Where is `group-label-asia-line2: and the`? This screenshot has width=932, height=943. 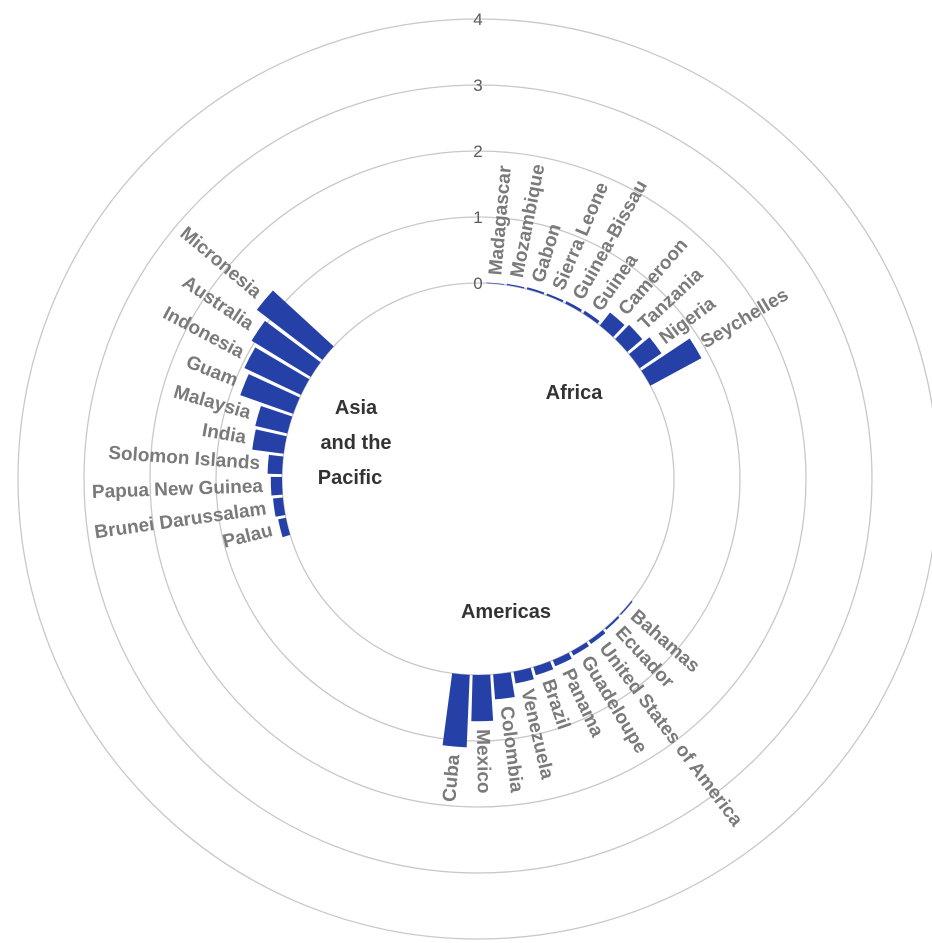
group-label-asia-line2: and the is located at coordinates (355, 443).